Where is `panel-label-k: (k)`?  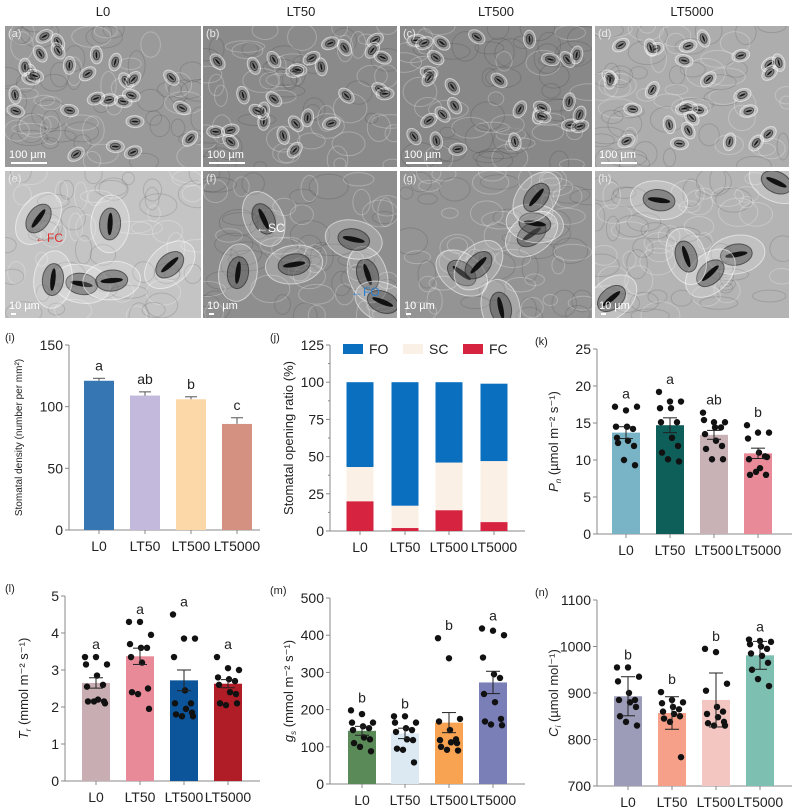
panel-label-k: (k) is located at coordinates (541, 342).